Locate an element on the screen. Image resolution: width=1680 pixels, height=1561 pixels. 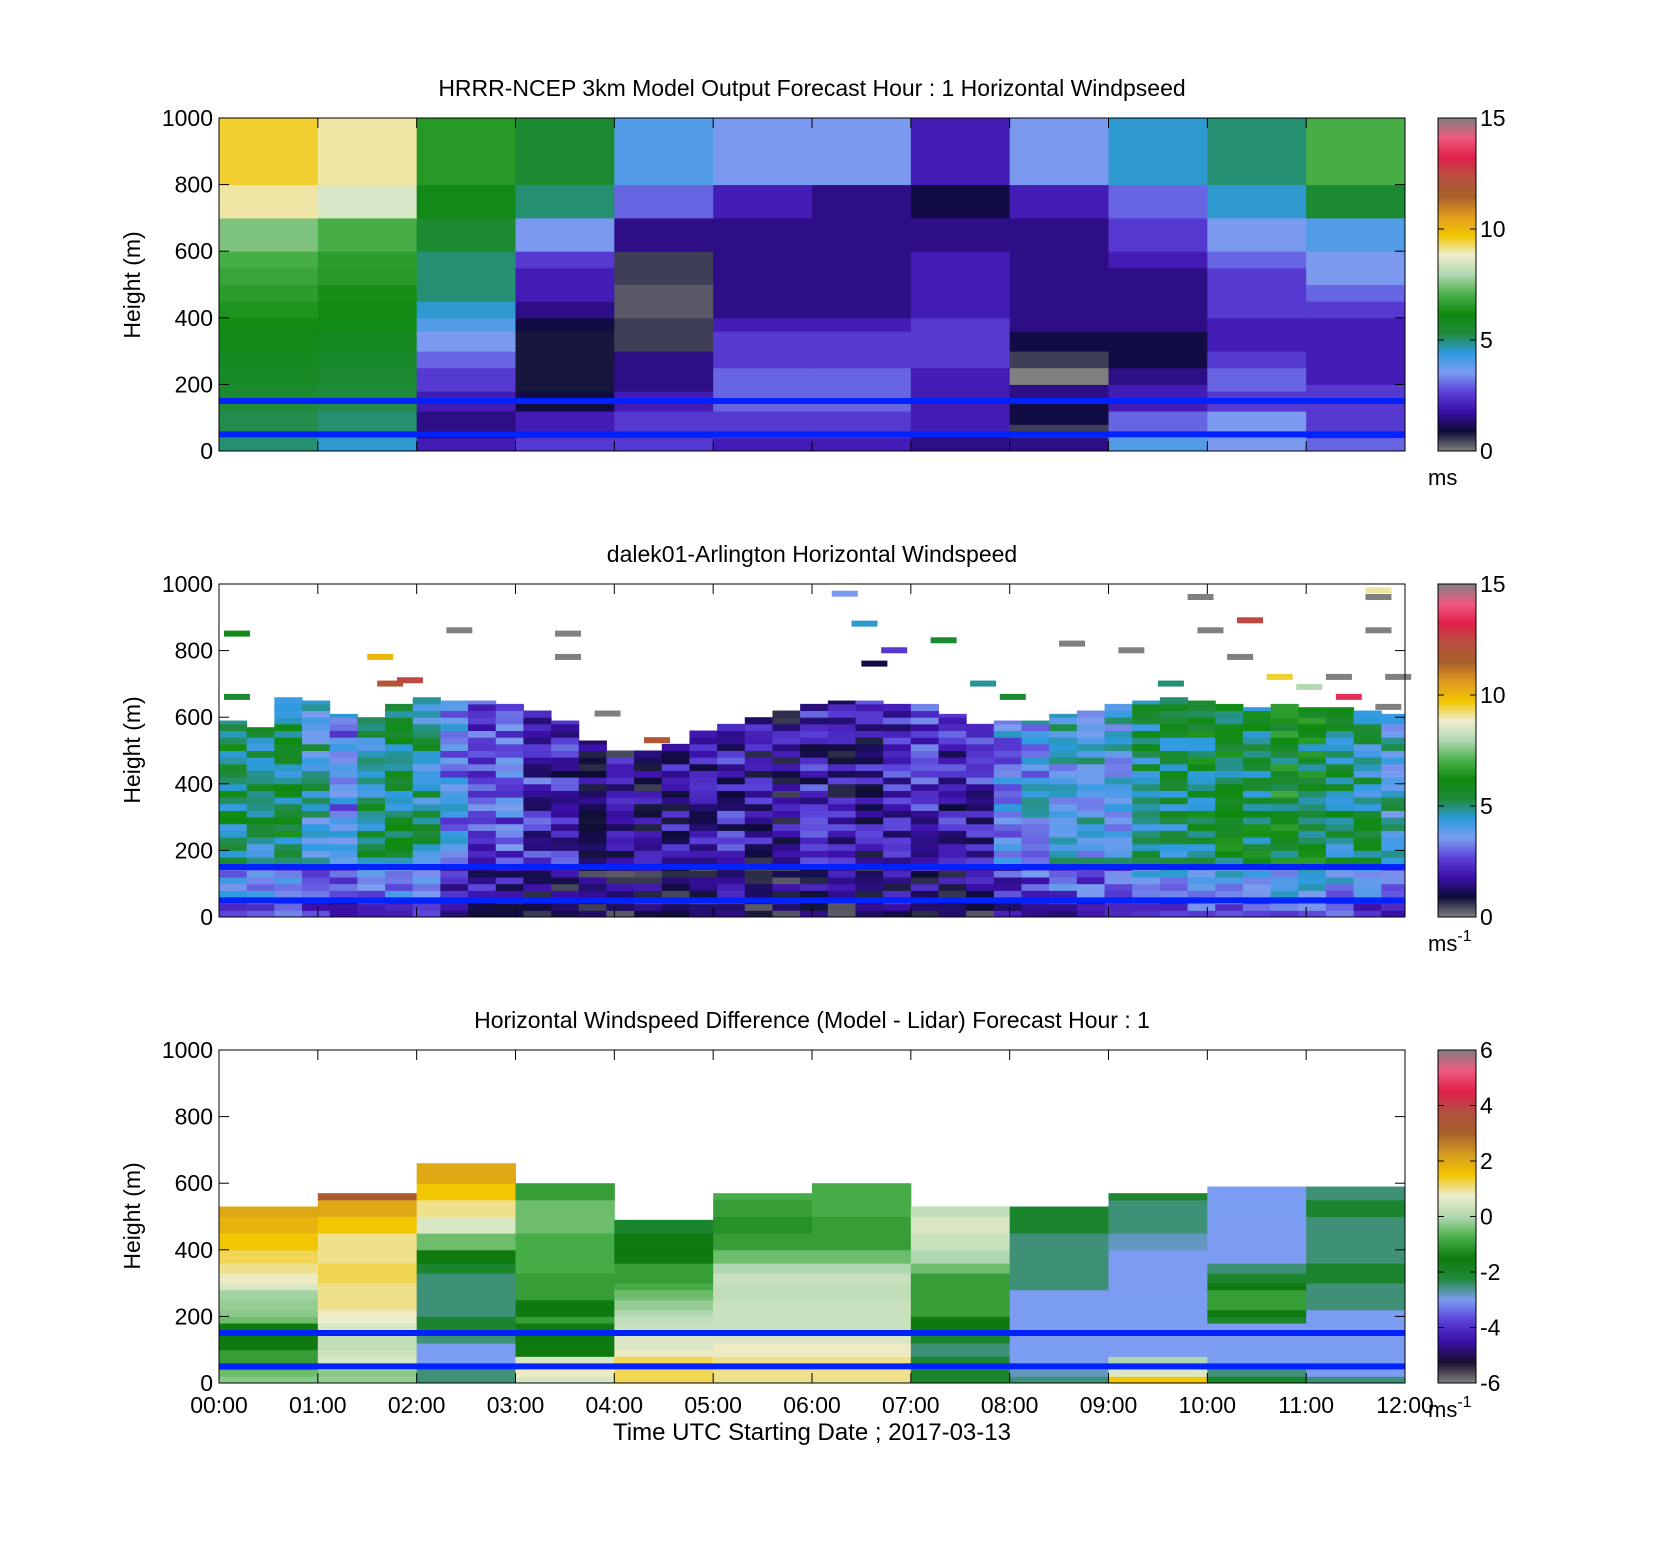
panel-model-reflines is located at coordinates (812, 418).